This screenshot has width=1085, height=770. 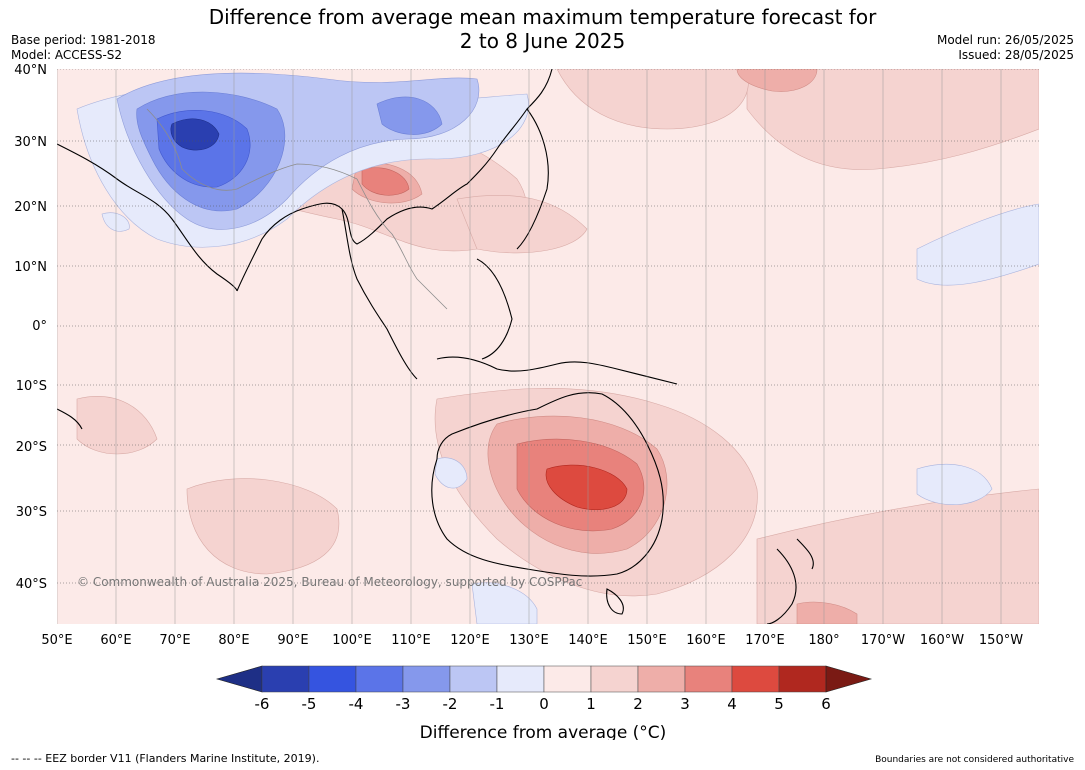 What do you see at coordinates (30, 207) in the screenshot?
I see `lat-label-20n: 20°N` at bounding box center [30, 207].